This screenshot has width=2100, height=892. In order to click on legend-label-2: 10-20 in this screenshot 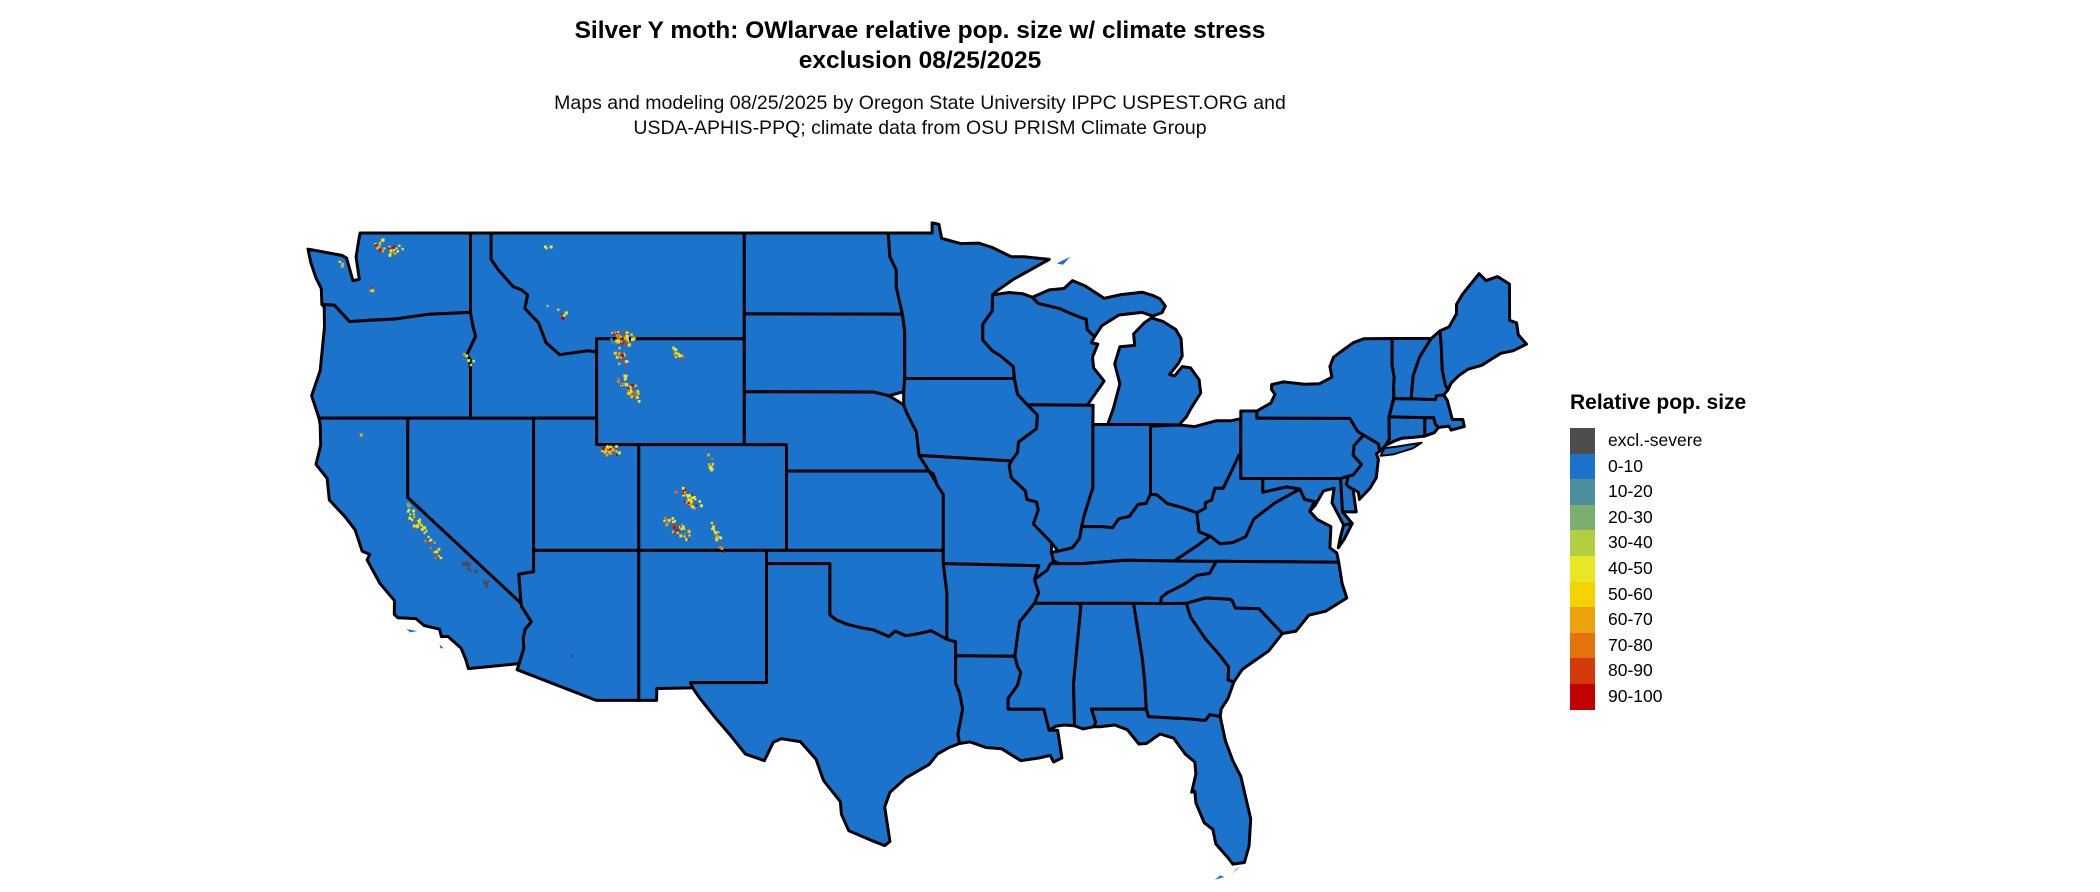, I will do `click(1630, 491)`.